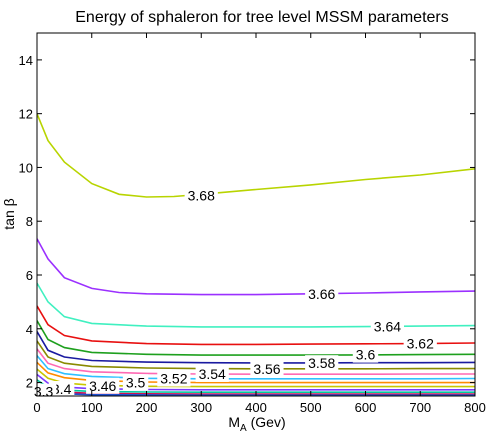  What do you see at coordinates (366, 407) in the screenshot?
I see `x-tick-label: 600` at bounding box center [366, 407].